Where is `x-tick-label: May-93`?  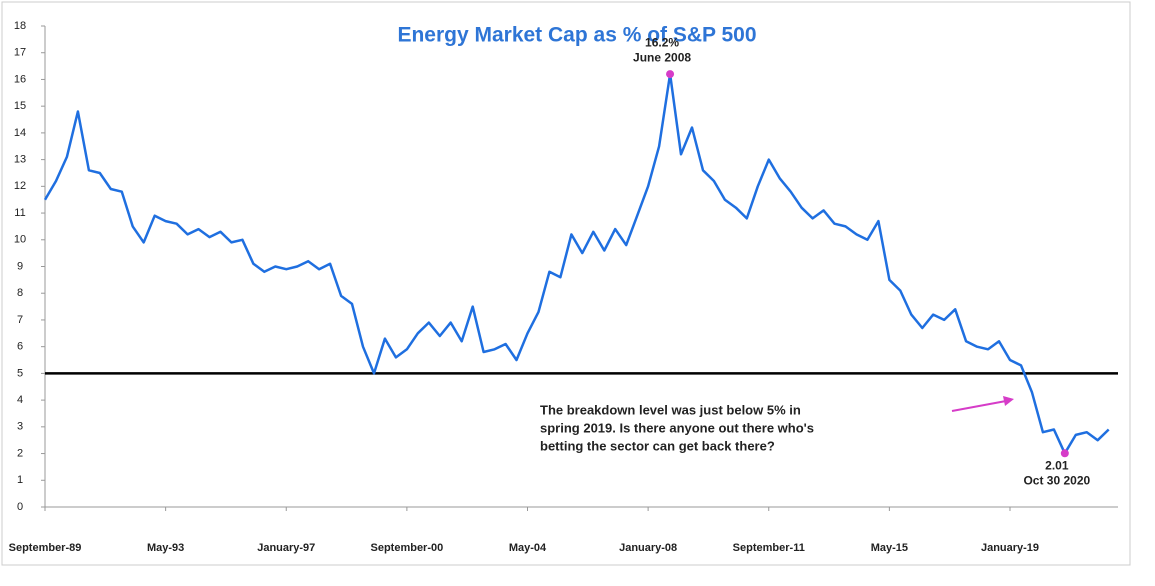
x-tick-label: May-93 is located at coordinates (165, 548).